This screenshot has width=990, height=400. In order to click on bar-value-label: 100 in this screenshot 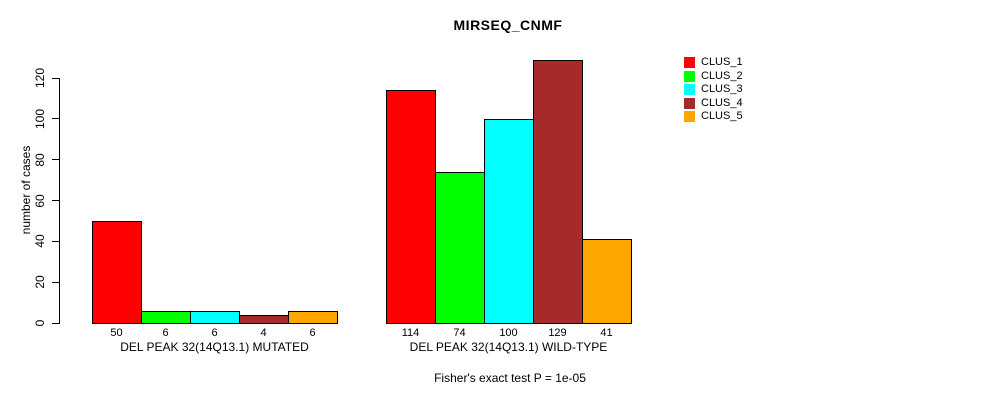, I will do `click(508, 333)`.